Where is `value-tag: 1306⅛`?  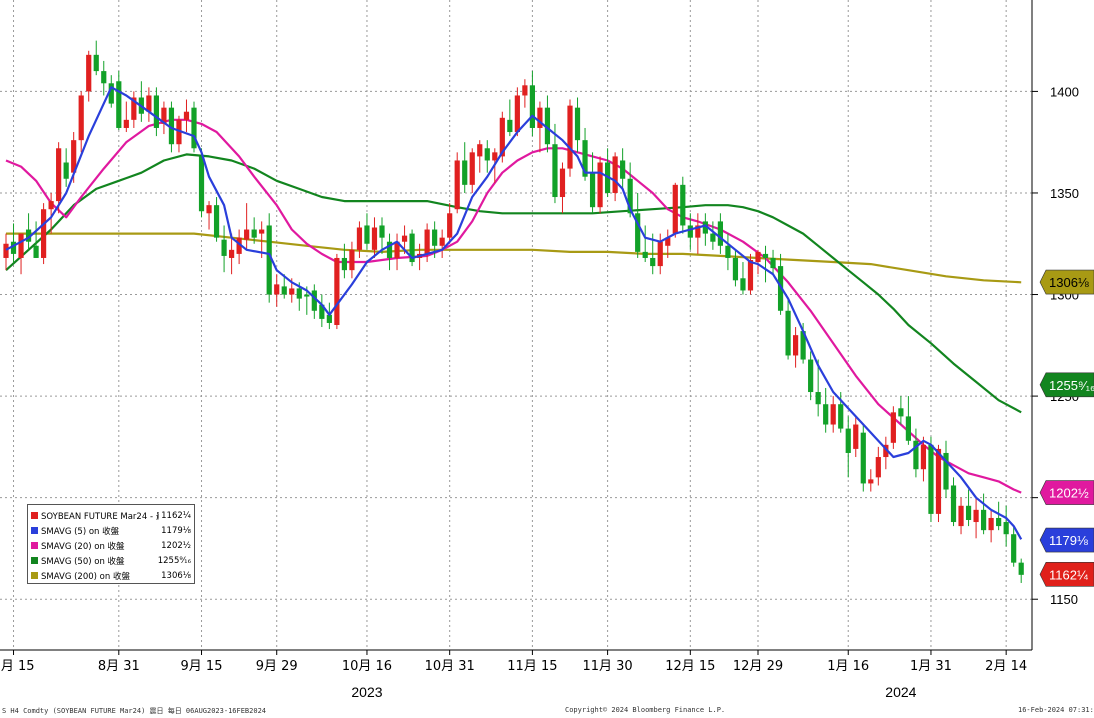
value-tag: 1306⅛ is located at coordinates (1066, 282).